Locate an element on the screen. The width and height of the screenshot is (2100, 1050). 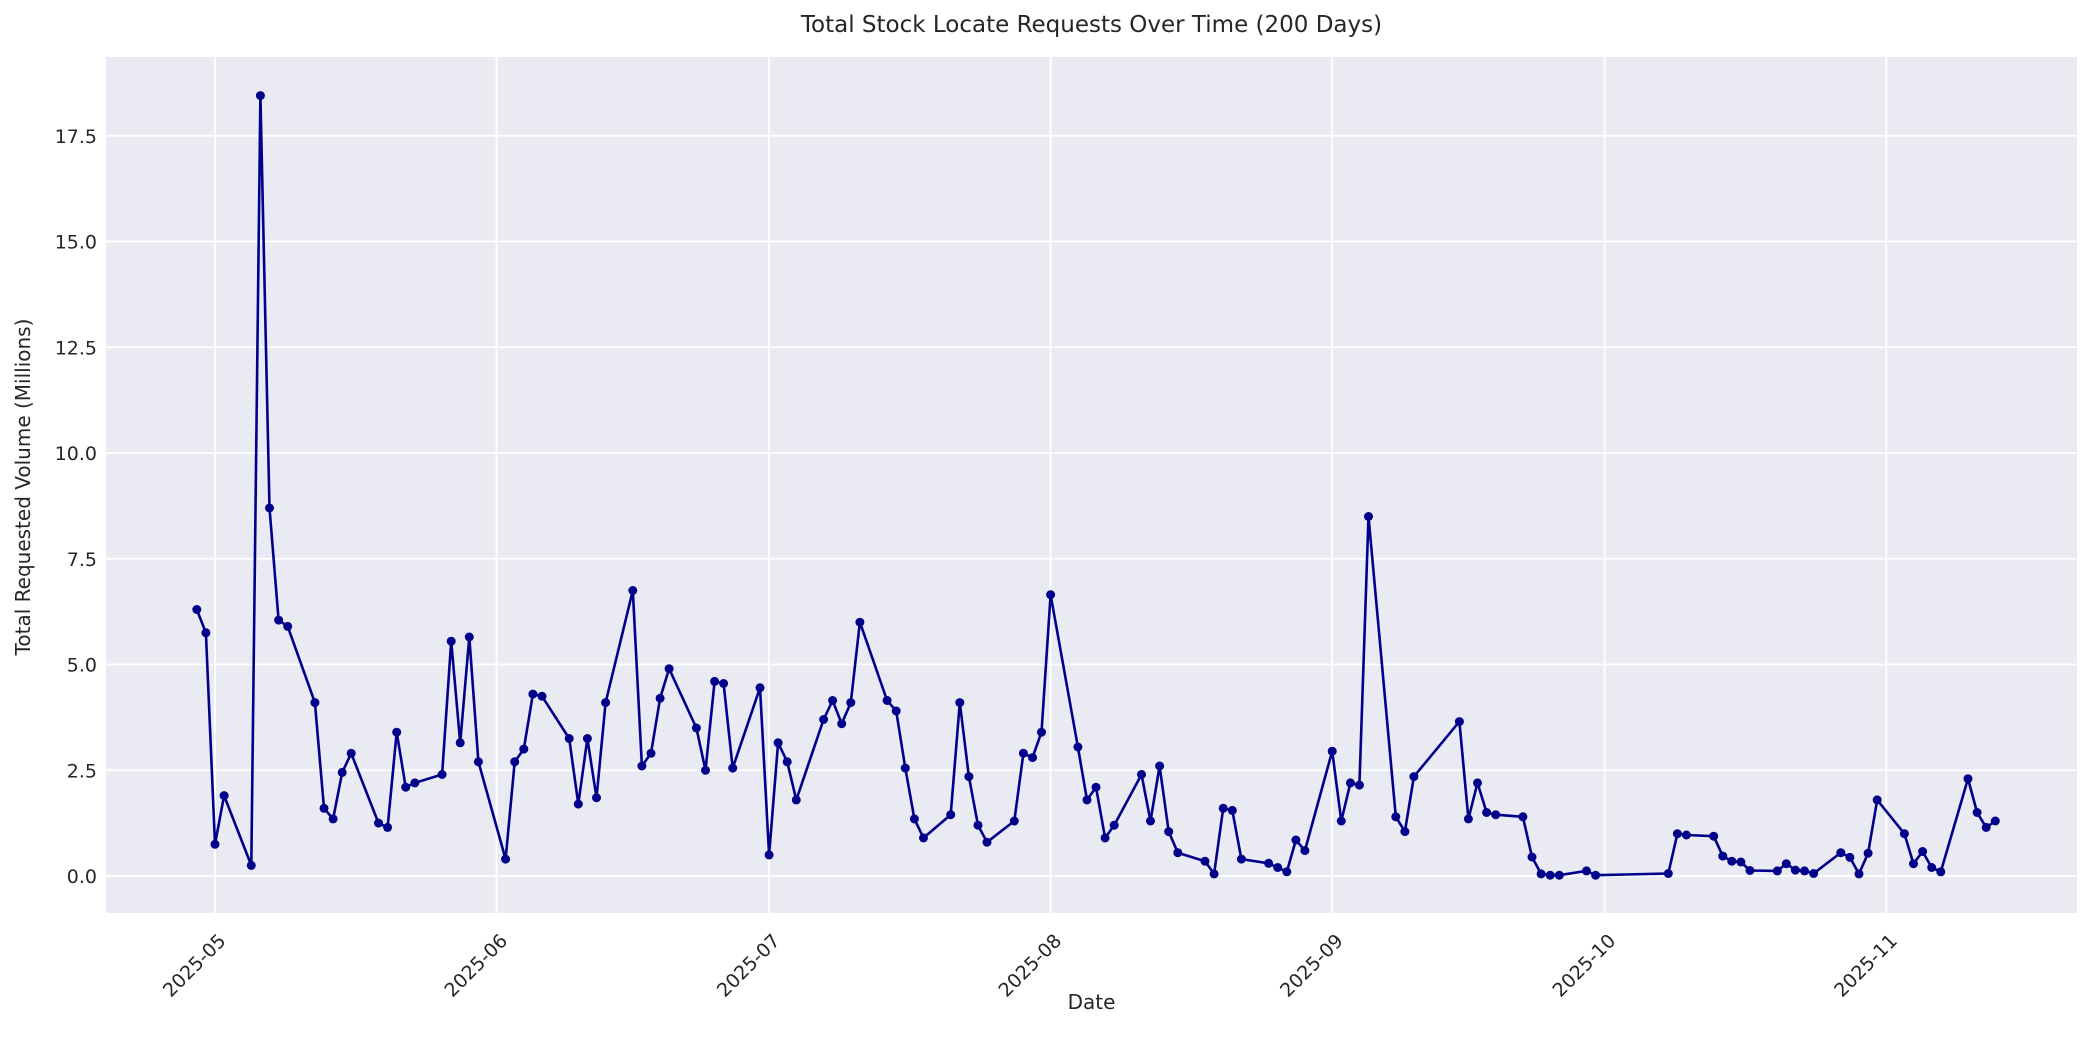
y-tick-label: 5.0 is located at coordinates (82, 666).